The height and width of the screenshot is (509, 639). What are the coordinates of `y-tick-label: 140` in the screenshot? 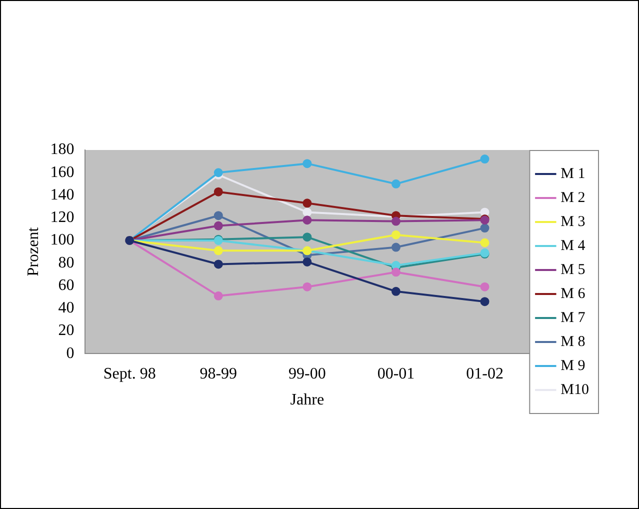 It's located at (62, 195).